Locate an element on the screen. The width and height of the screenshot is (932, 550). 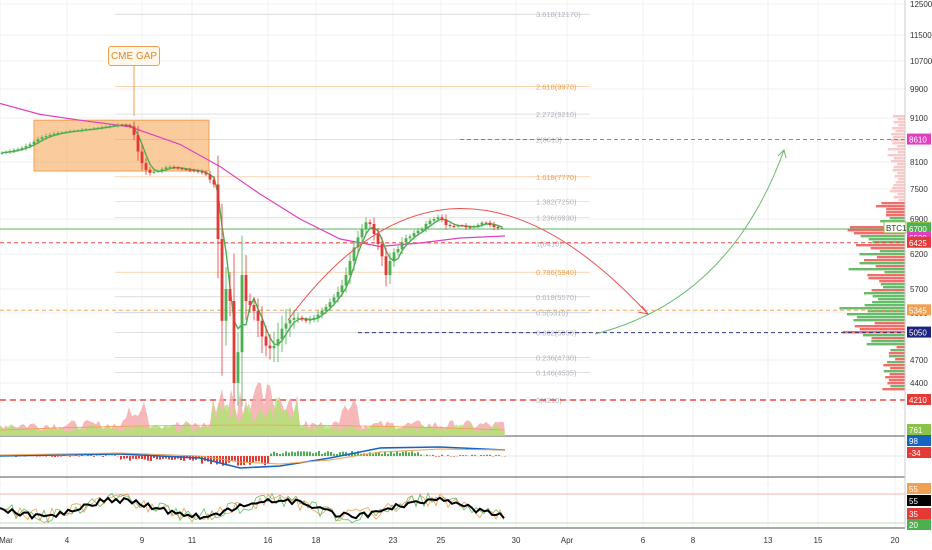
fib-label: 0.618(5570) is located at coordinates (556, 297).